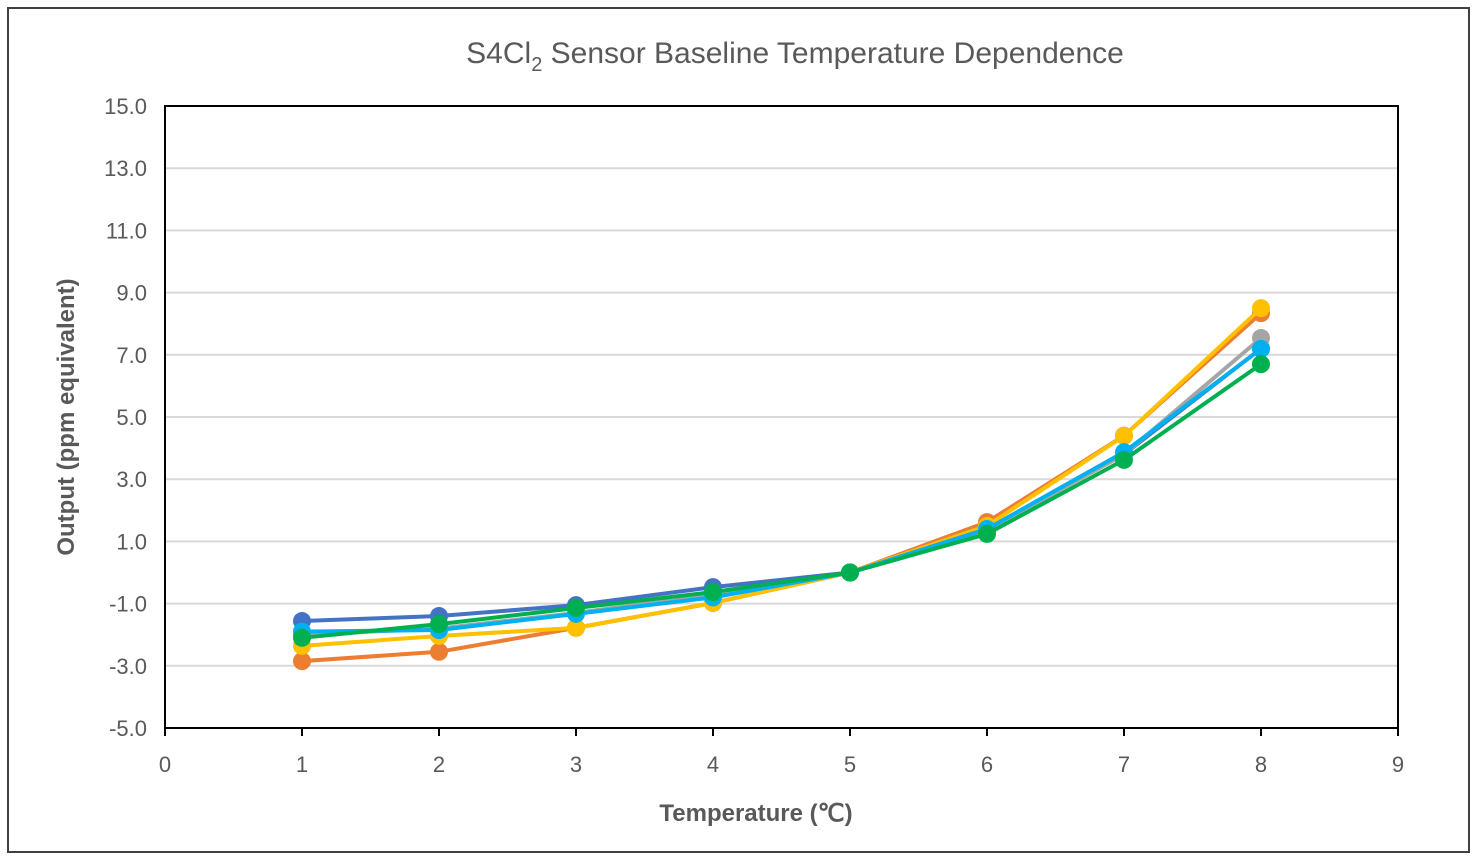  Describe the element at coordinates (125, 106) in the screenshot. I see `y-tick-label: 15.0` at that location.